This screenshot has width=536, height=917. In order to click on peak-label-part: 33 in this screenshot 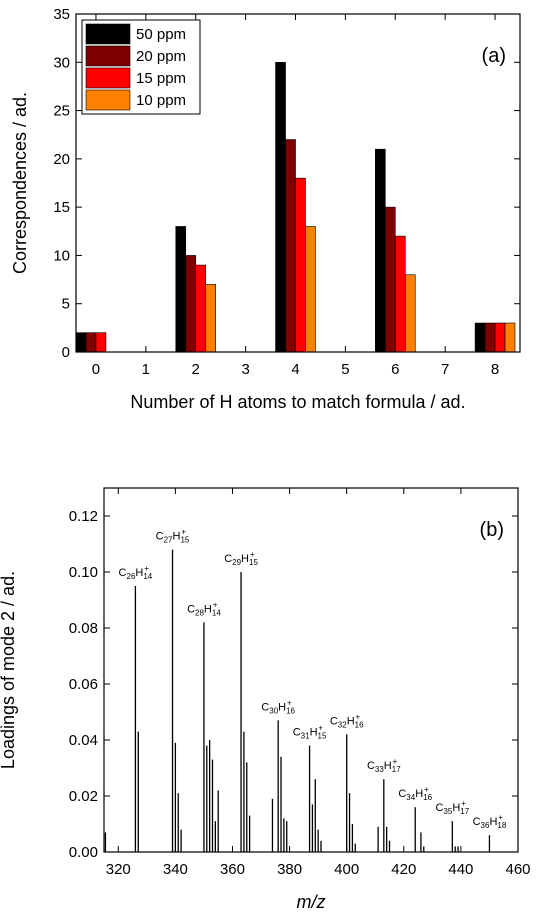, I will do `click(379, 769)`.